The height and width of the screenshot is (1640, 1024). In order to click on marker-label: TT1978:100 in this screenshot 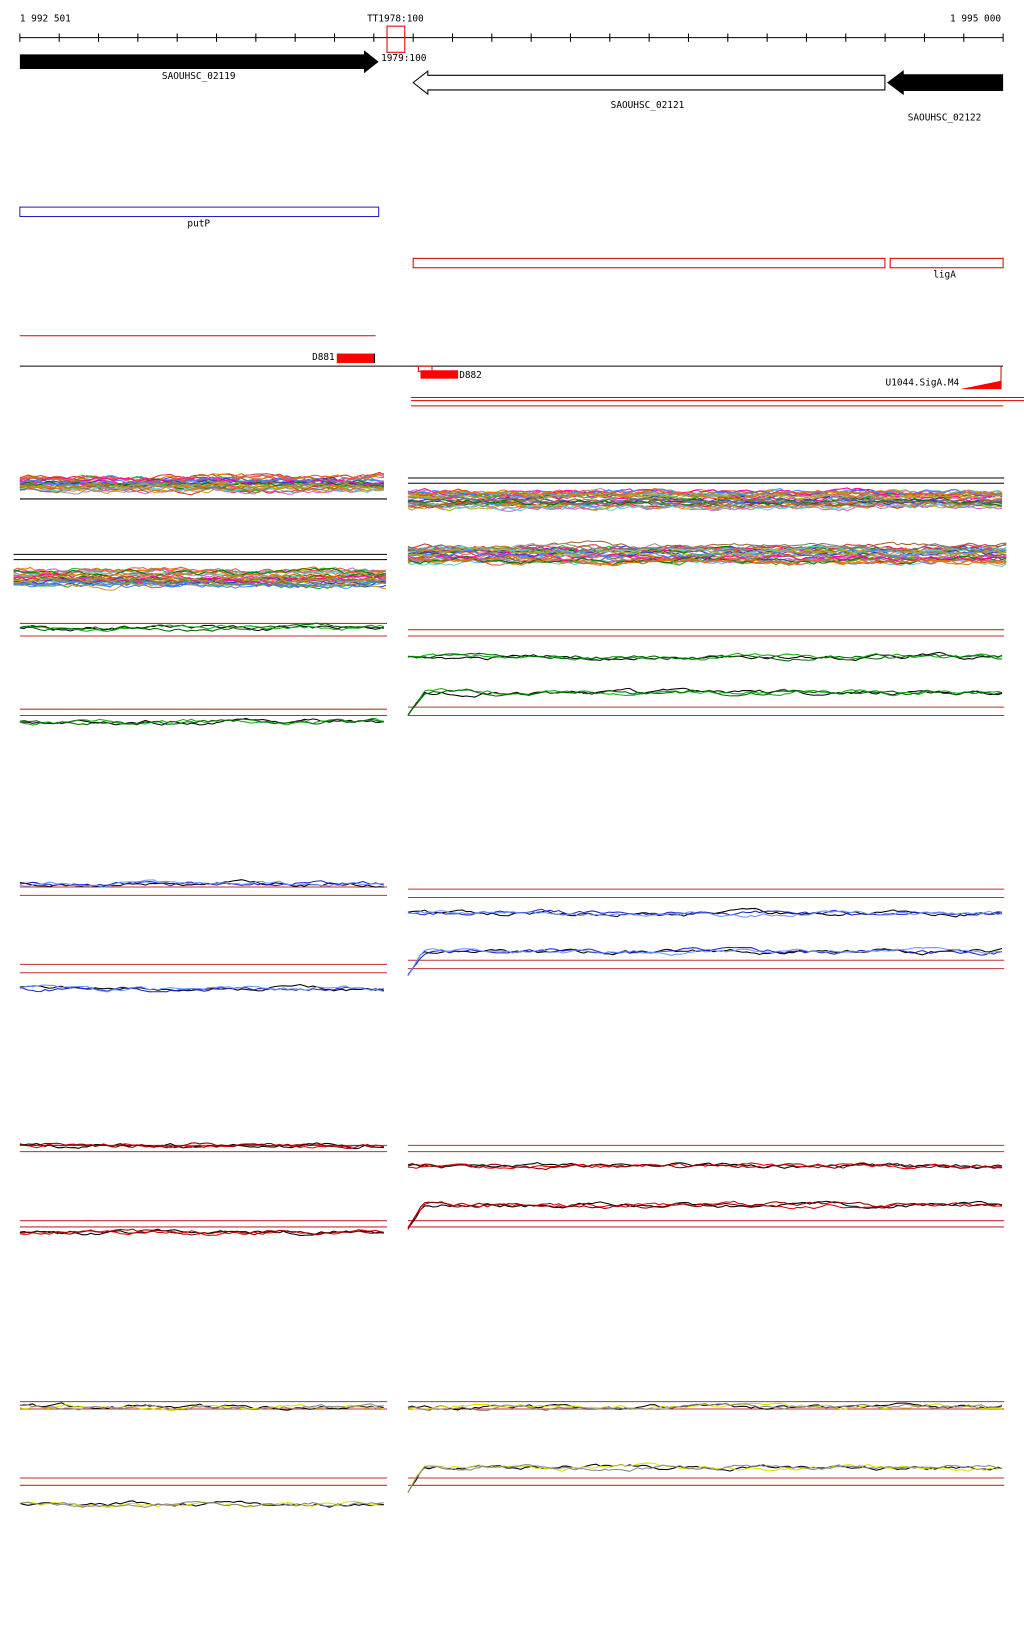, I will do `click(395, 18)`.